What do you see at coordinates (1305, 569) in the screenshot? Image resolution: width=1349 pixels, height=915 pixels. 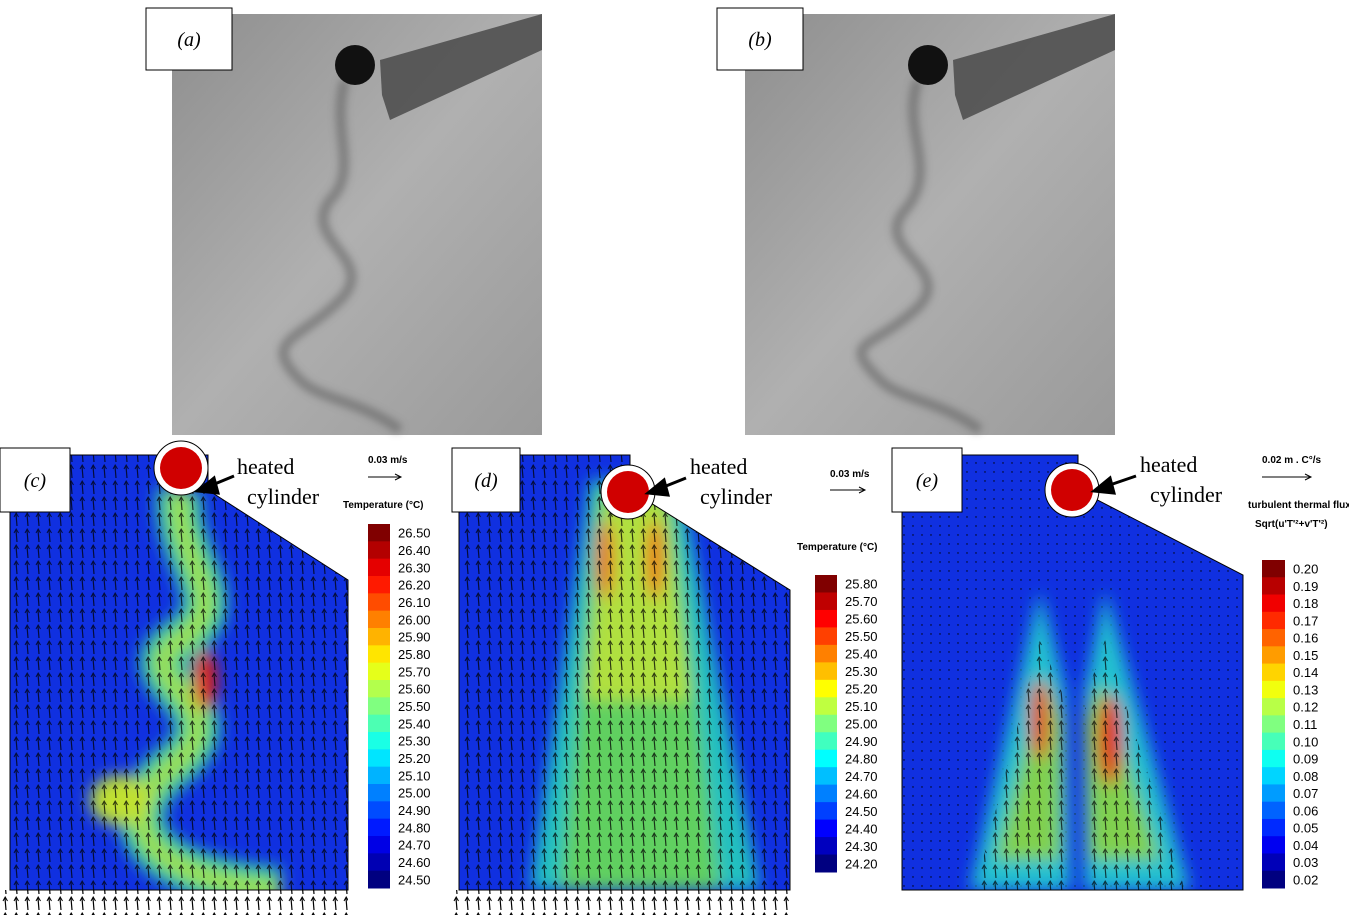 I see `colorbar-label: 0.20` at bounding box center [1305, 569].